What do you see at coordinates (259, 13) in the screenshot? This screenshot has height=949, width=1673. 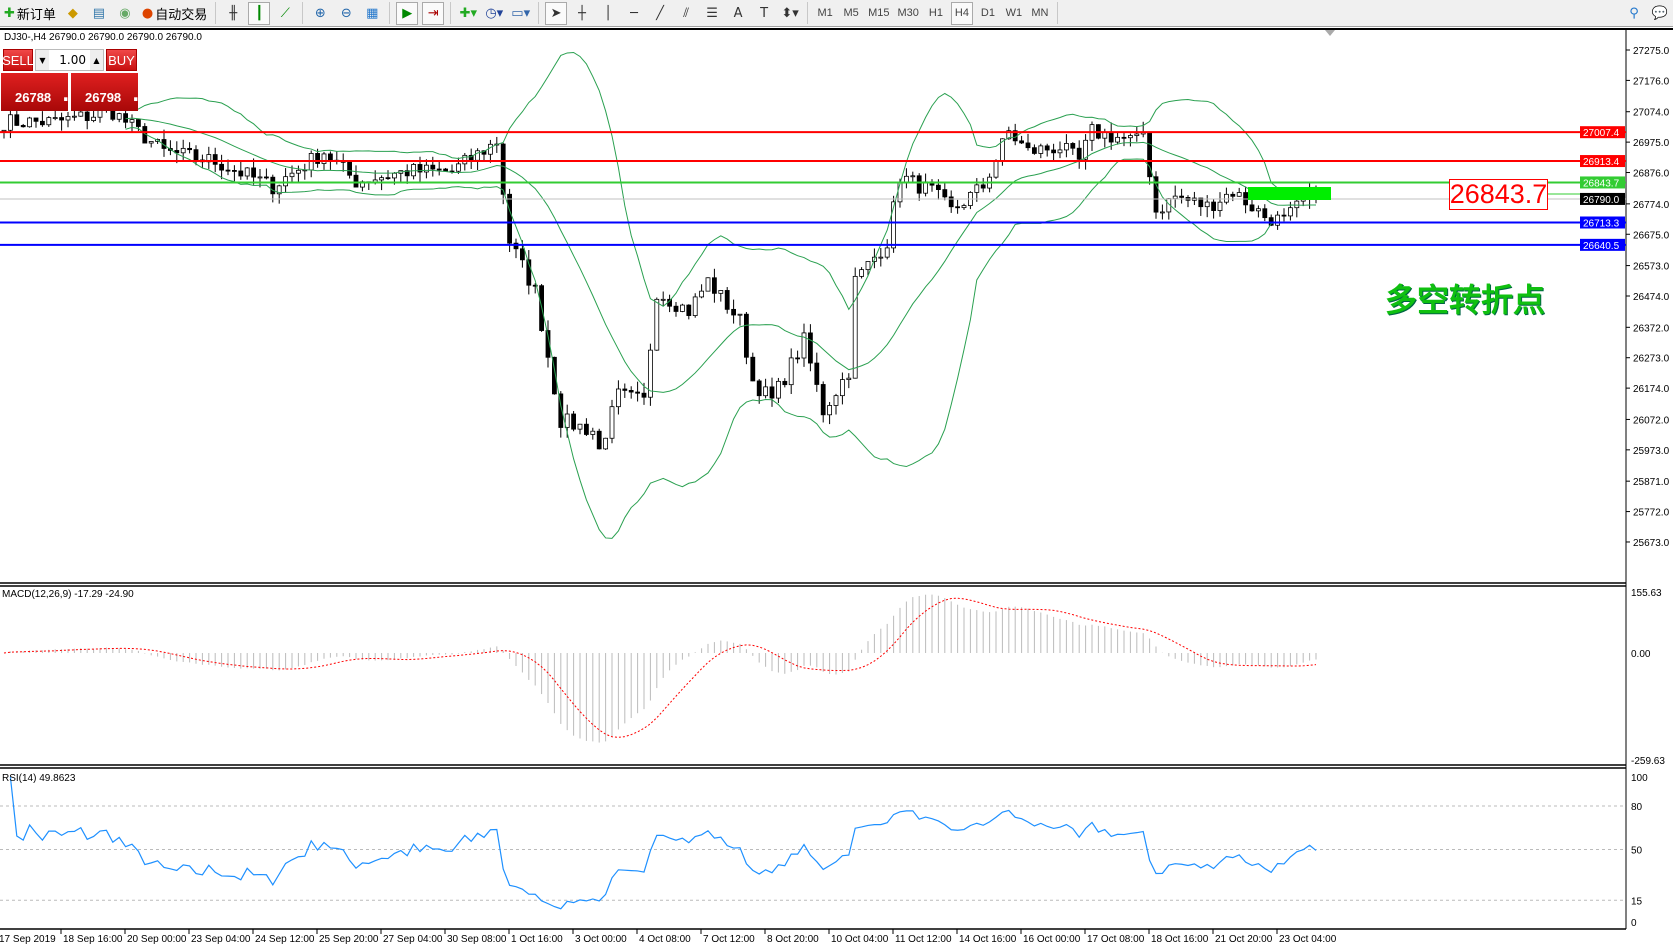 I see `candlestick-icon: ┃` at bounding box center [259, 13].